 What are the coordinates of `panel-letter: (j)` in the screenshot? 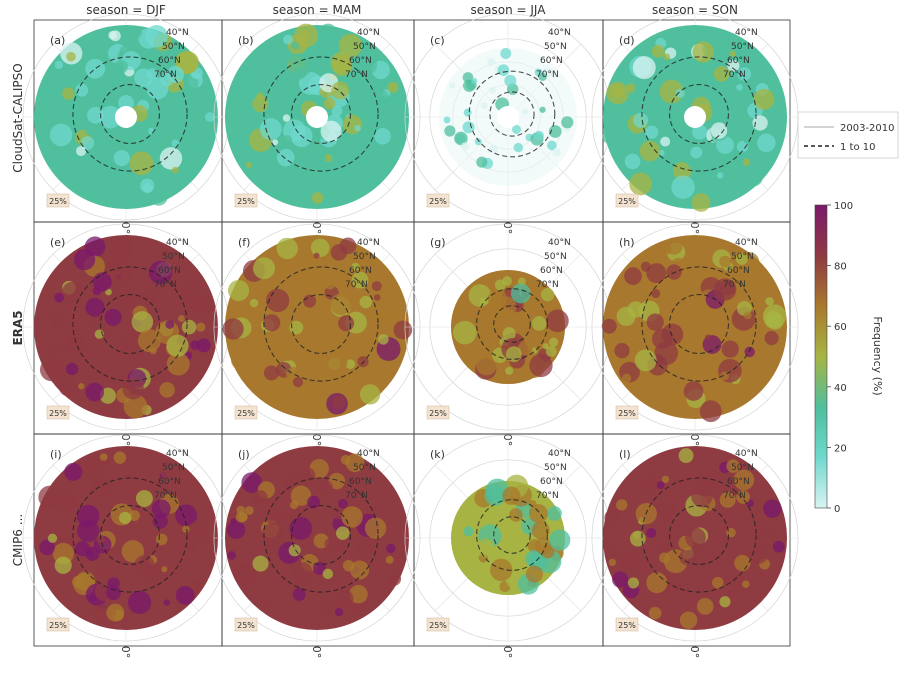 It's located at (244, 454).